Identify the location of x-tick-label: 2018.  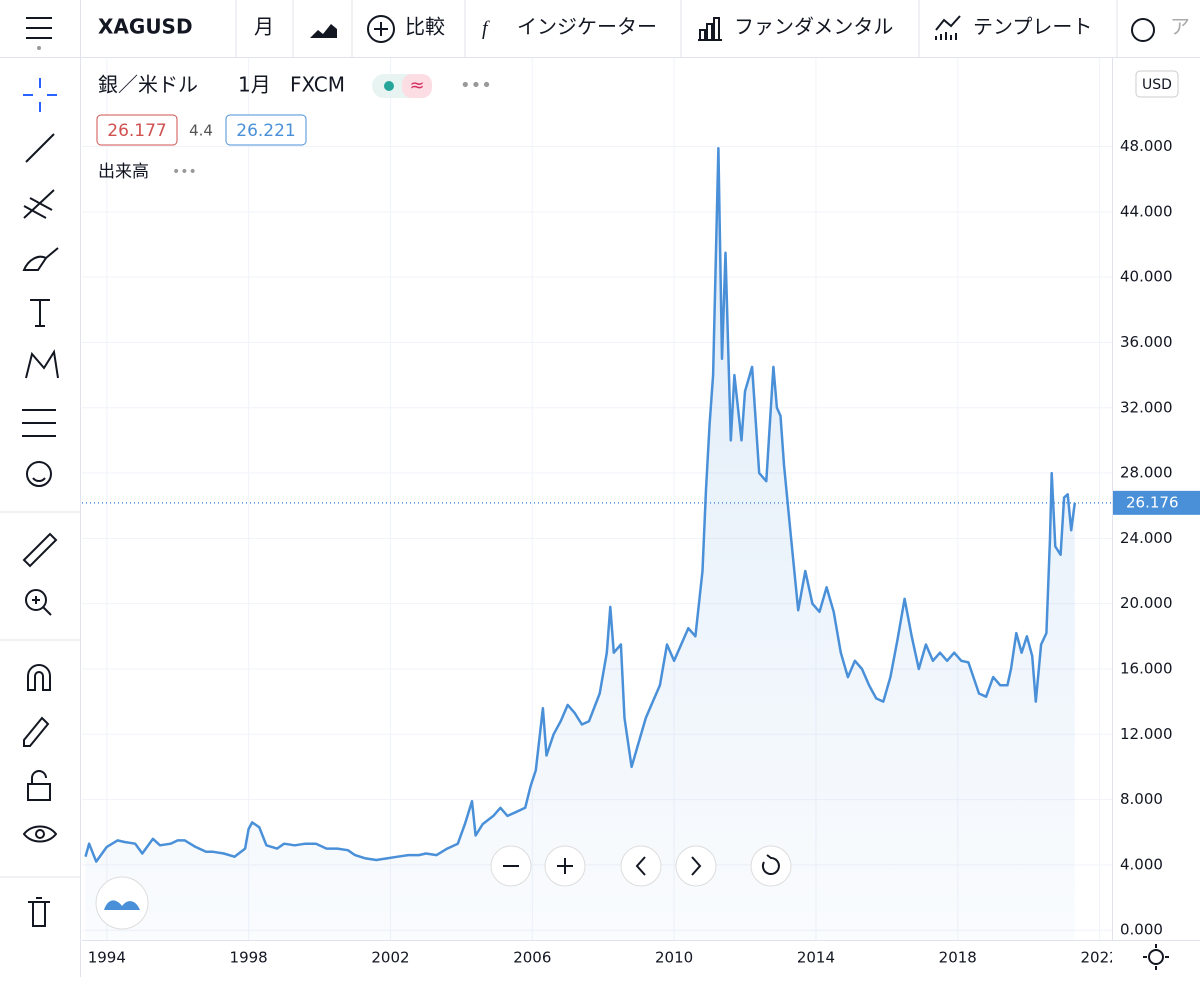
(958, 958).